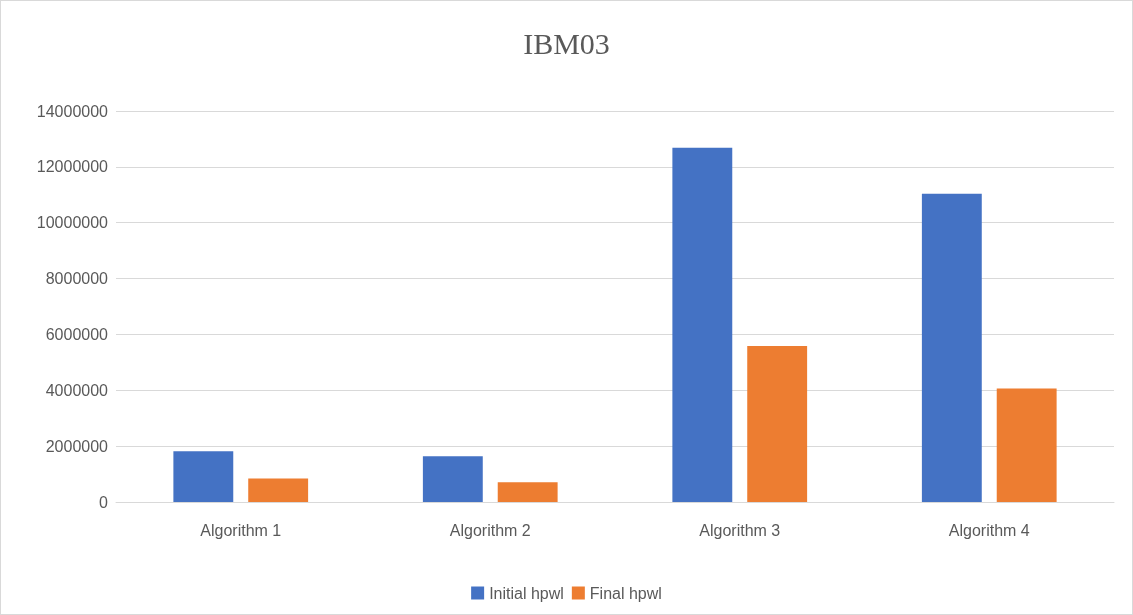 The image size is (1133, 615). Describe the element at coordinates (490, 530) in the screenshot. I see `x-tick-label: Algorithm 2` at that location.